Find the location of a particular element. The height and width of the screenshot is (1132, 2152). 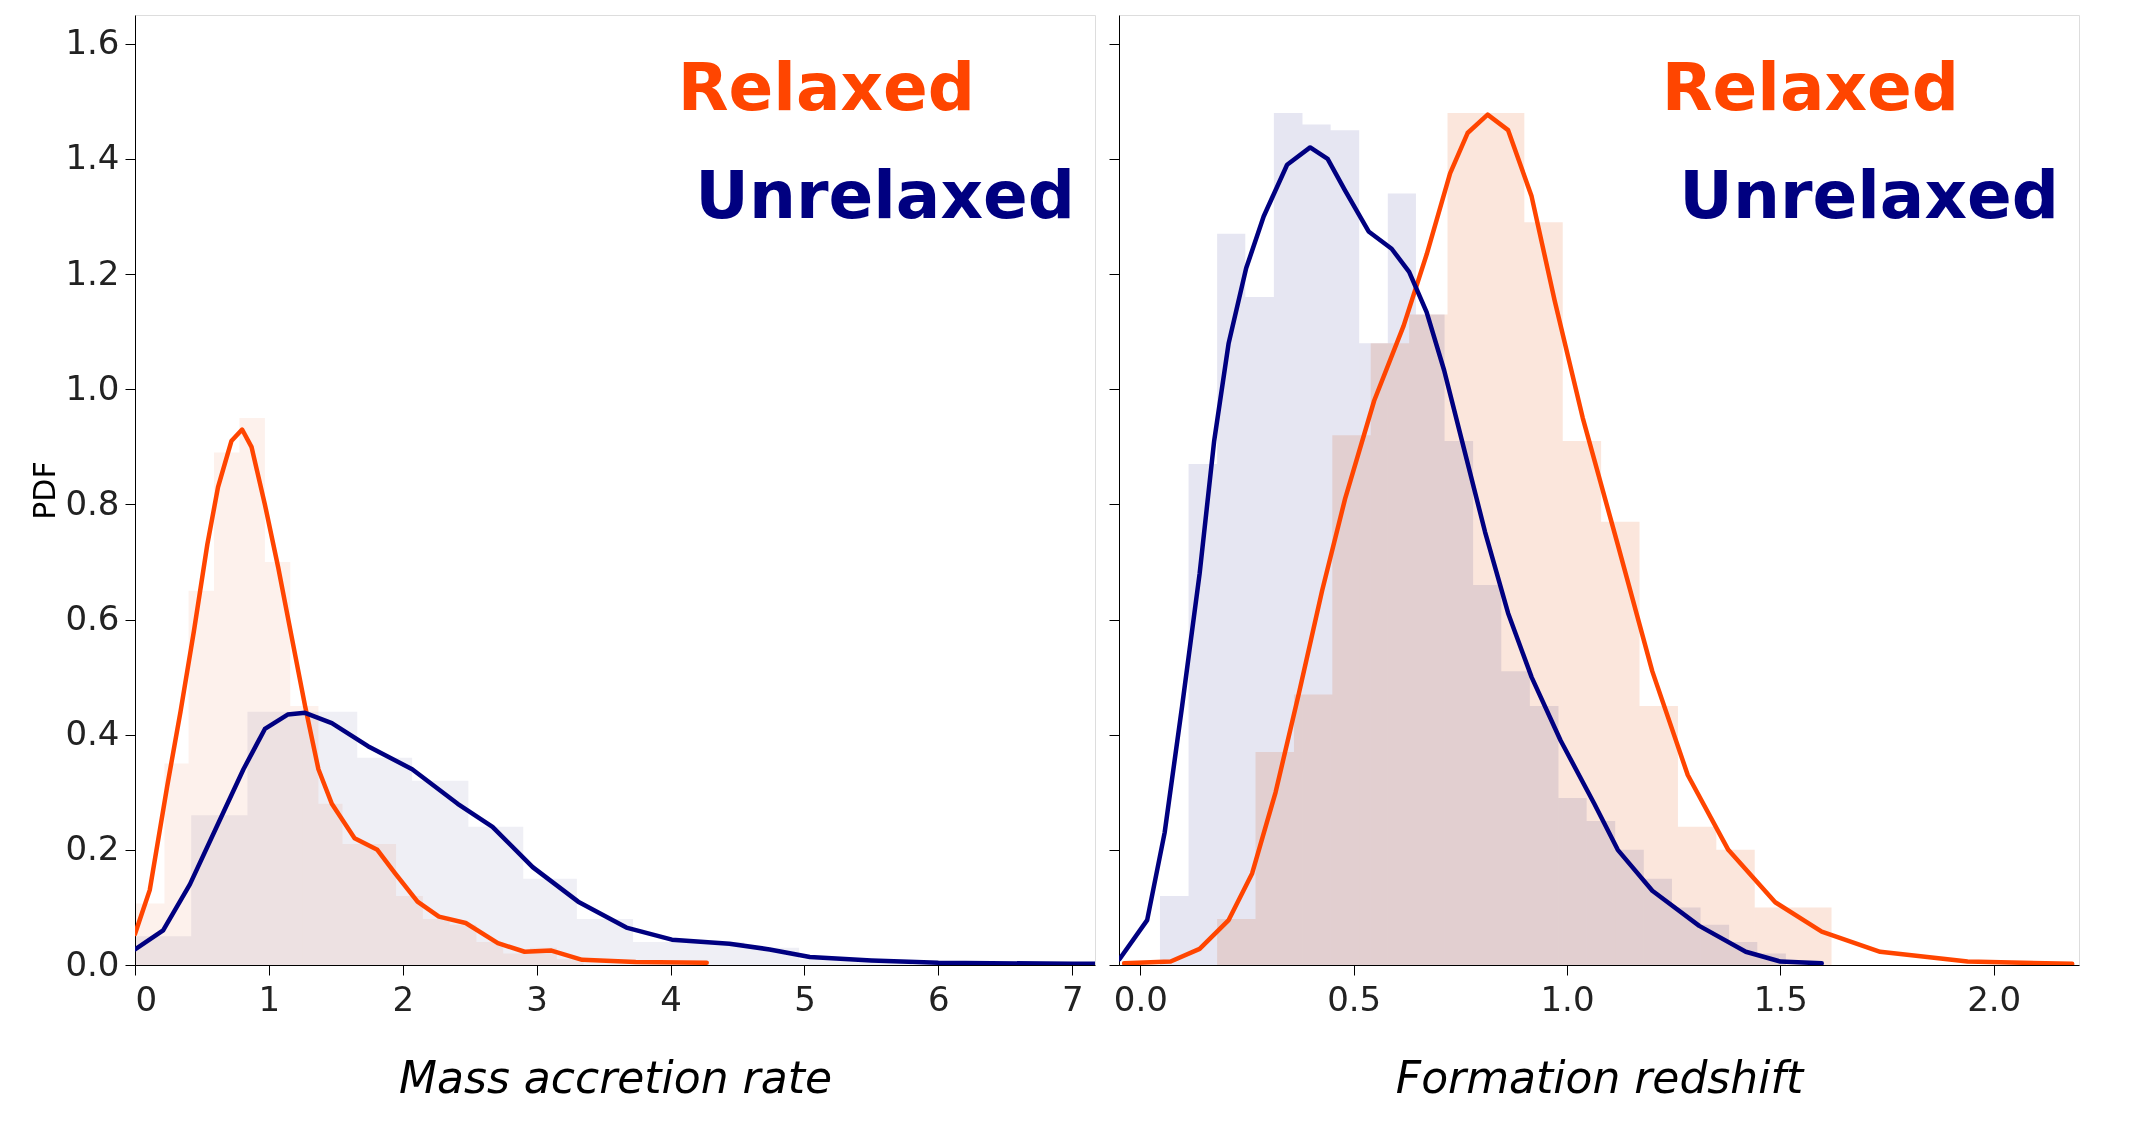

y-axis-title: PDF is located at coordinates (45, 490).